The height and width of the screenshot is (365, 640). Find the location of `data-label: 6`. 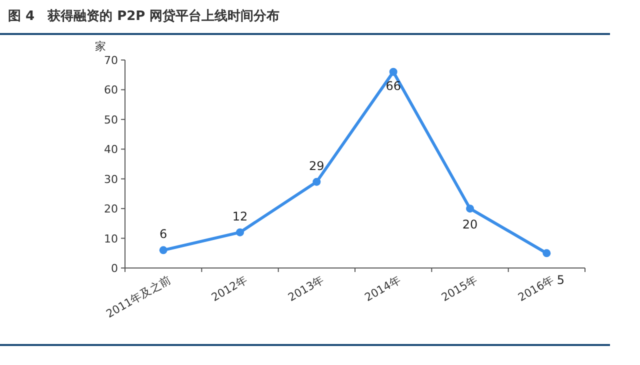

data-label: 6 is located at coordinates (164, 234).